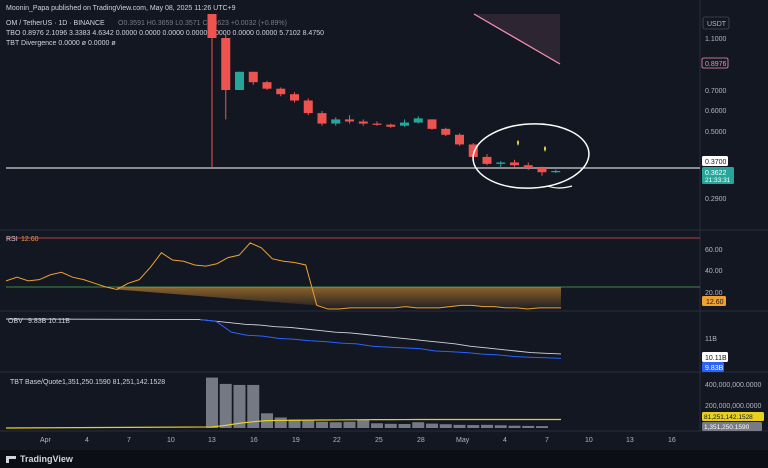 The width and height of the screenshot is (768, 468). What do you see at coordinates (716, 23) in the screenshot?
I see `currency-badge` at bounding box center [716, 23].